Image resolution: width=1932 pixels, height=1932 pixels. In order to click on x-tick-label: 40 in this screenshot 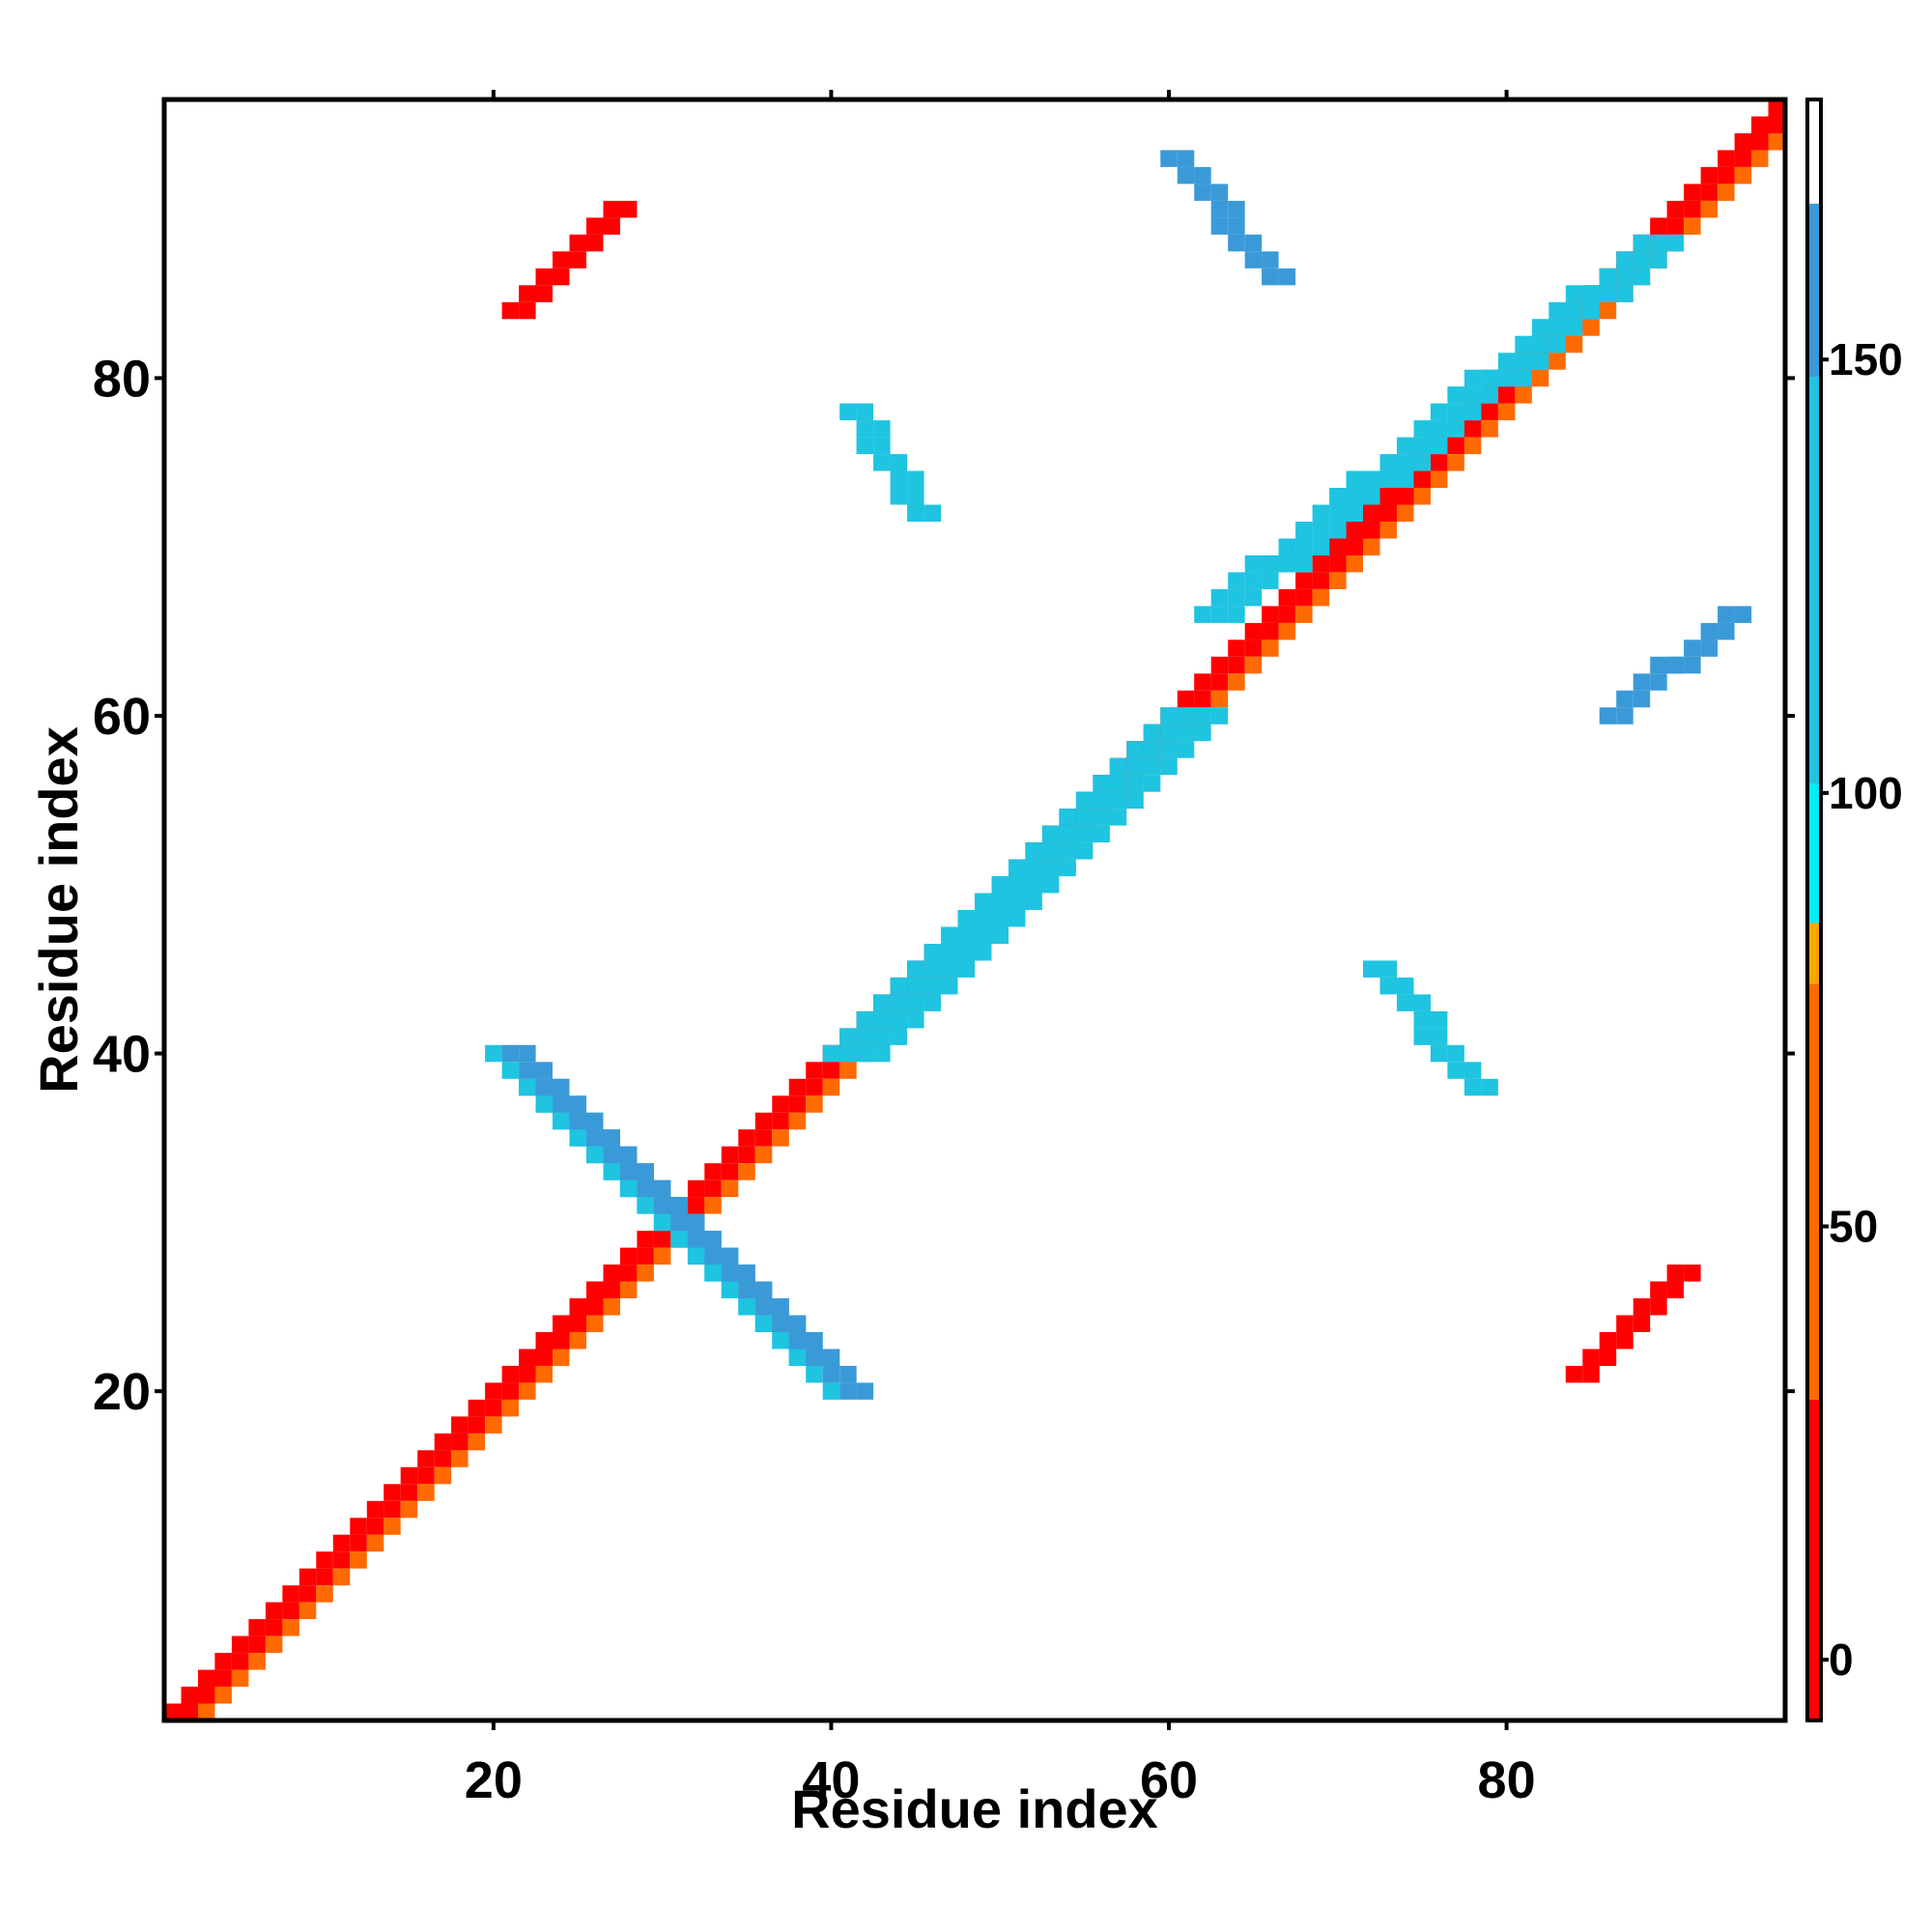, I will do `click(831, 1780)`.